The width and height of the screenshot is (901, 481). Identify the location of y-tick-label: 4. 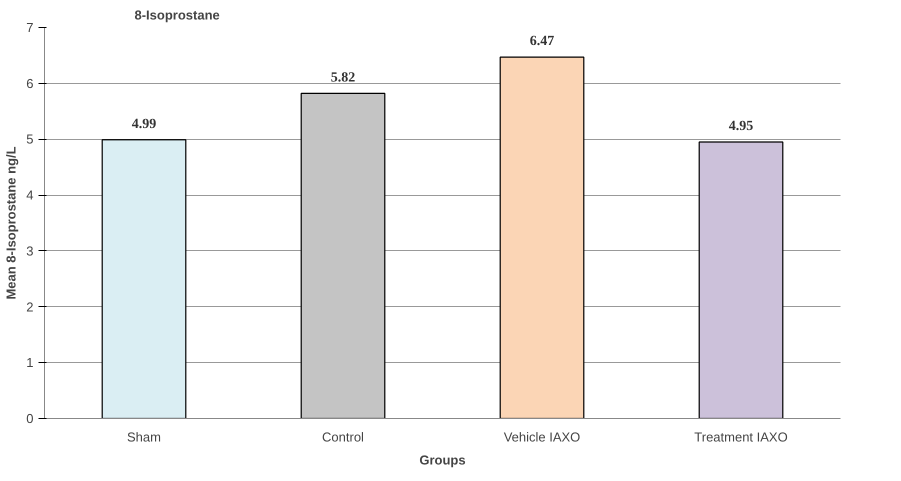
(30, 195).